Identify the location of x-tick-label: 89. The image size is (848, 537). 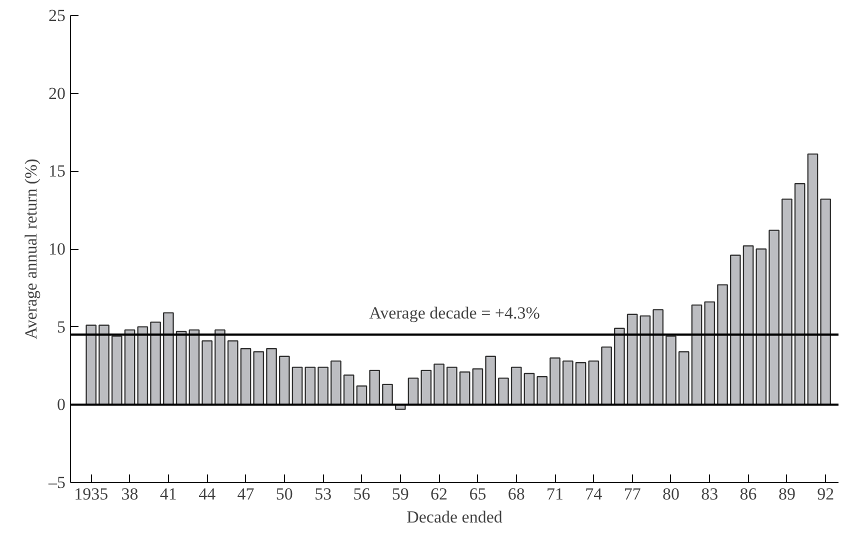
(787, 494).